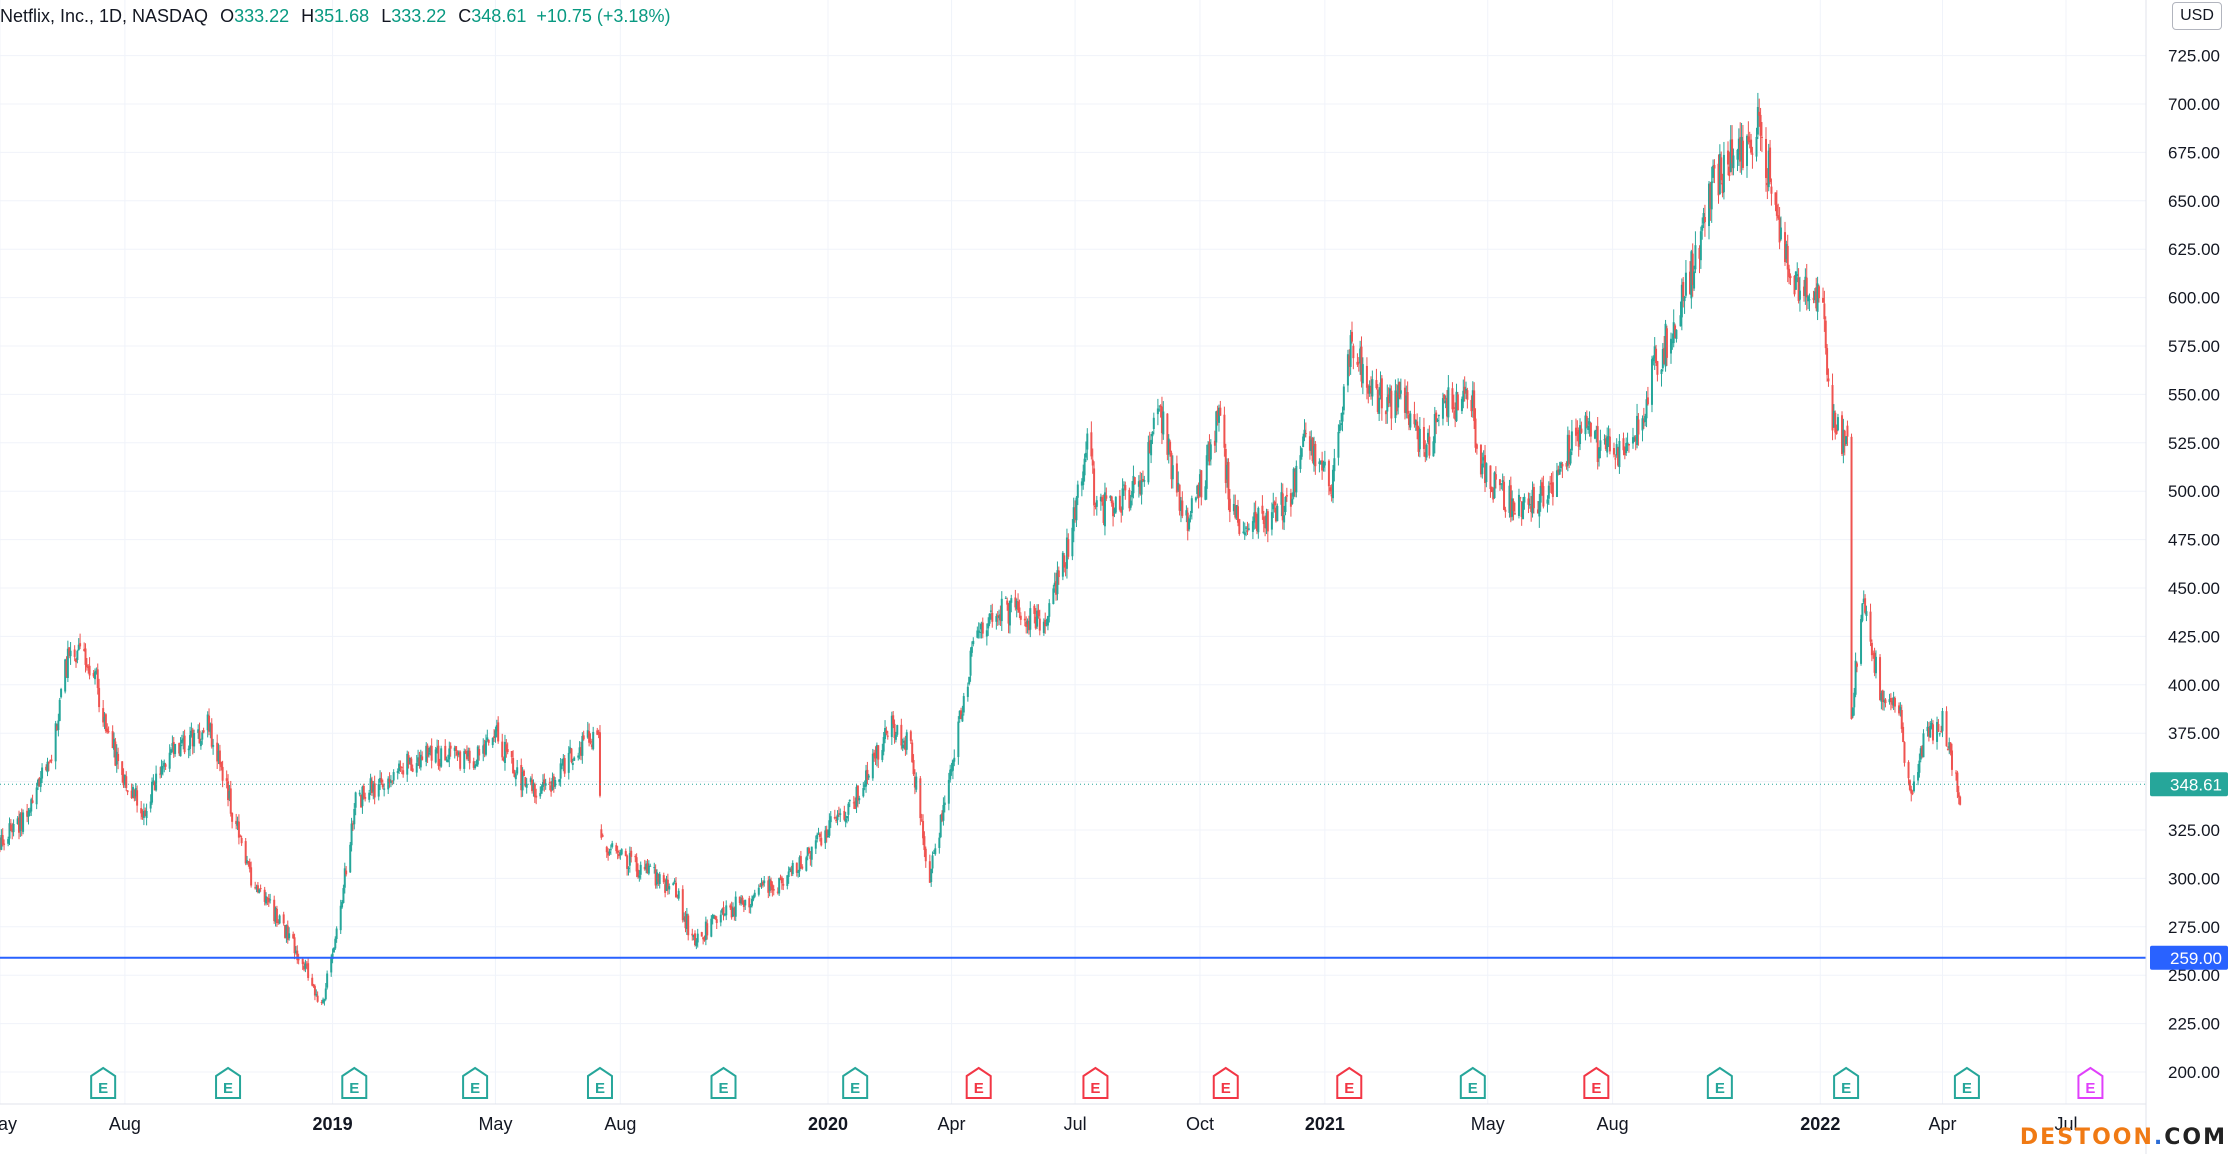  Describe the element at coordinates (603, 15) in the screenshot. I see `change-value: +10.75 (+3.18%)` at that location.